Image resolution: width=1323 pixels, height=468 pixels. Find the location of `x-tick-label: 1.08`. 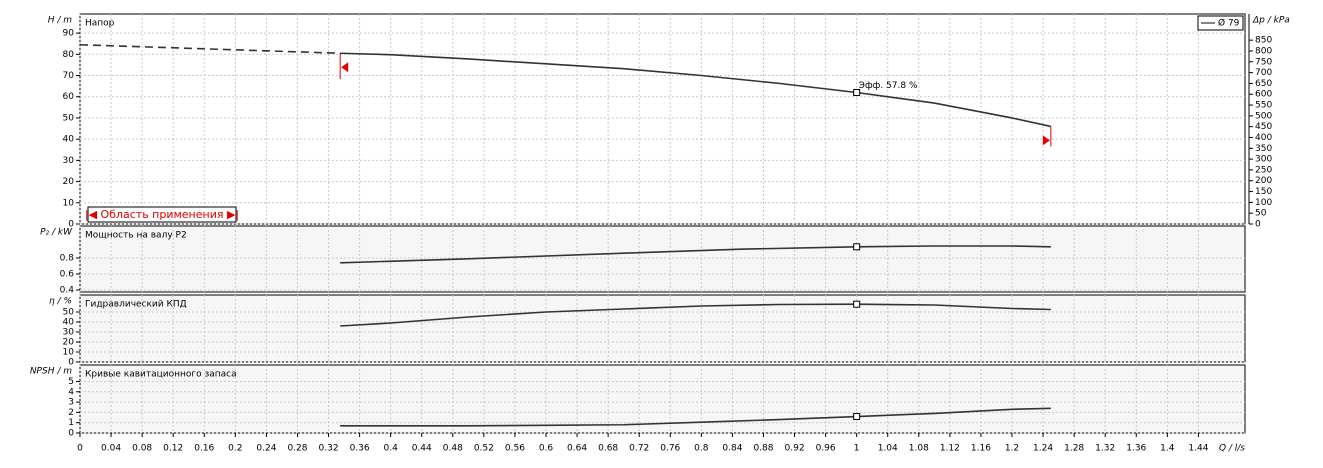

x-tick-label: 1.08 is located at coordinates (919, 449).